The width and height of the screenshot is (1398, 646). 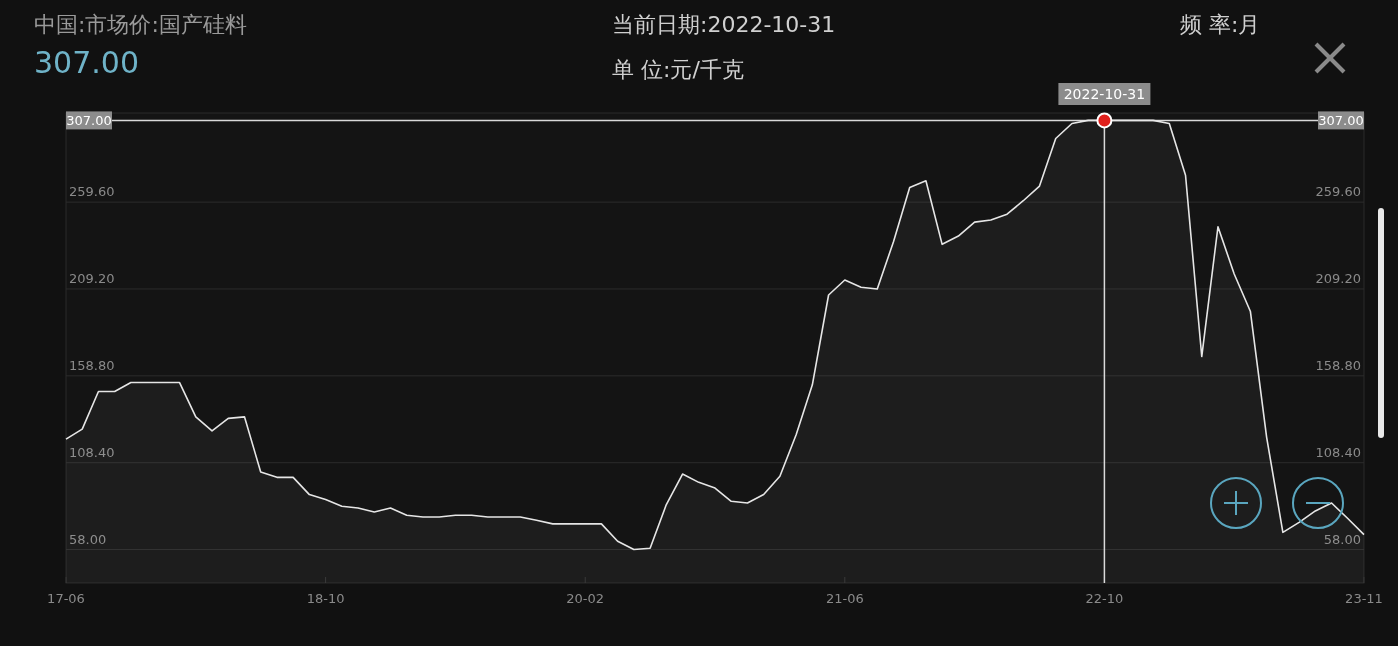 I want to click on y-tick-label: 209.20, so click(x=92, y=278).